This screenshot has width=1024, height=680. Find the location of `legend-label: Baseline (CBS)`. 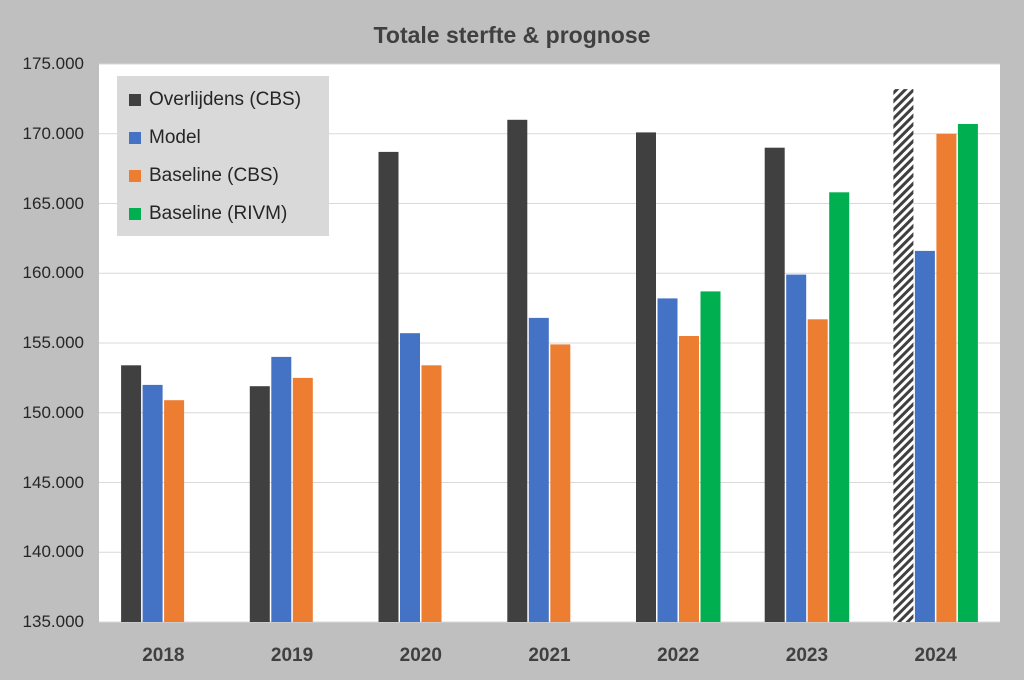

legend-label: Baseline (CBS) is located at coordinates (214, 175).